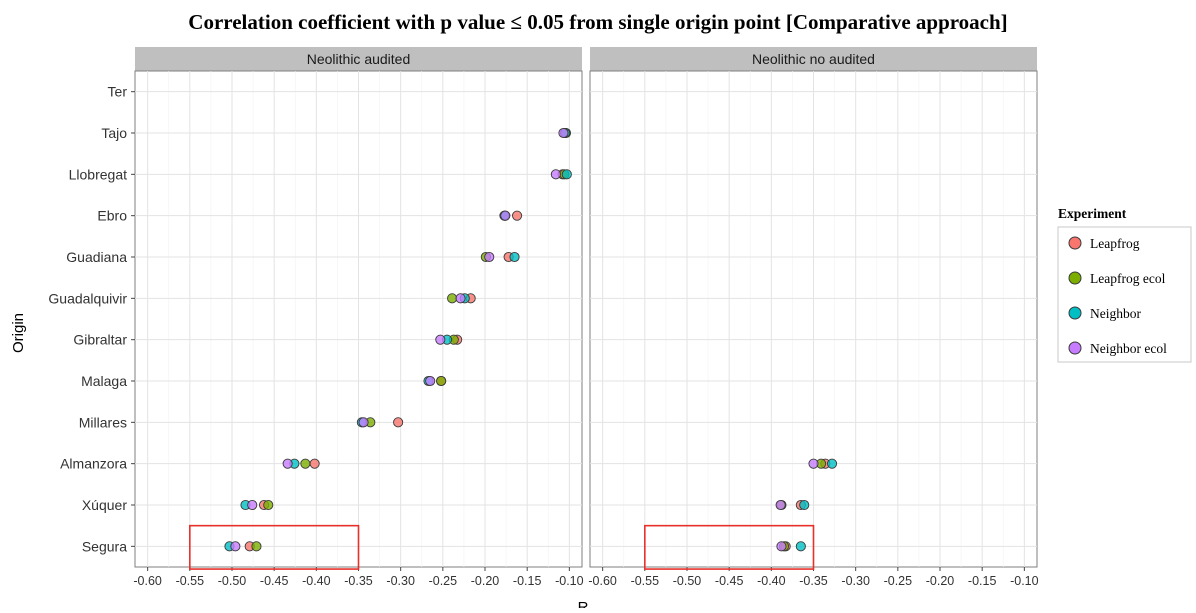  Describe the element at coordinates (1092, 213) in the screenshot. I see `legend-title: Experiment` at that location.